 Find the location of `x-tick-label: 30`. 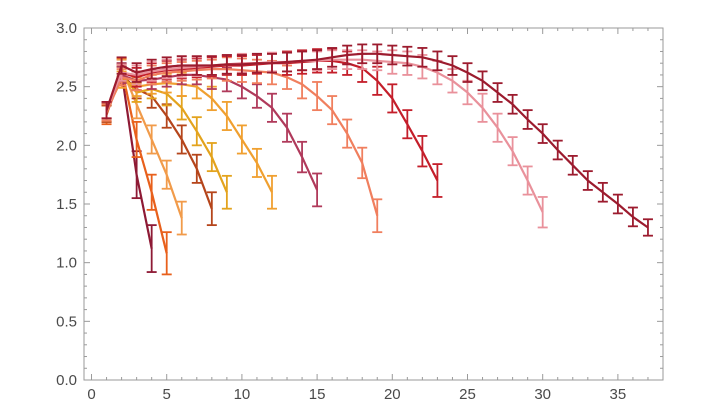

x-tick-label: 30 is located at coordinates (542, 394).